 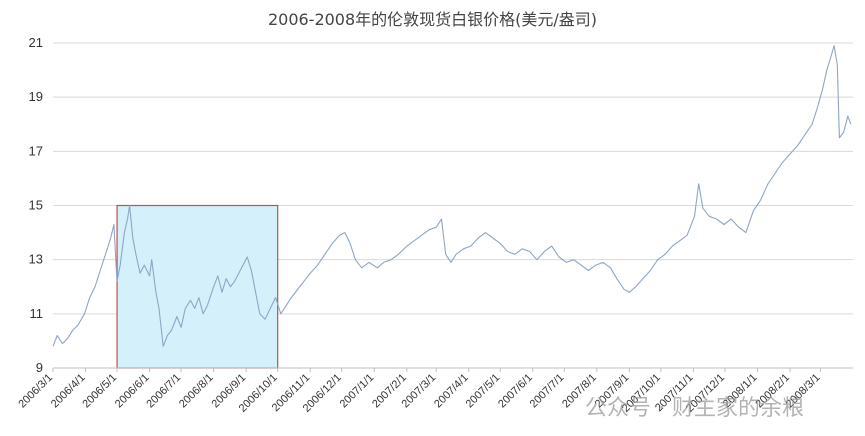 I want to click on x-tick-label: 2006/3/1, so click(x=35, y=391).